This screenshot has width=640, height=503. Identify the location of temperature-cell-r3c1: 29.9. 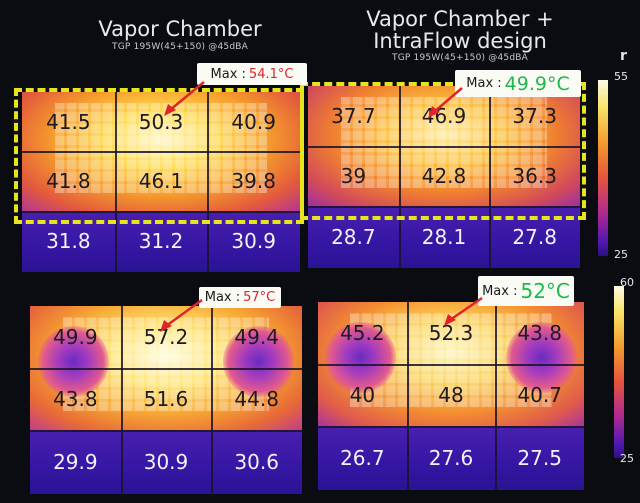
(75, 462).